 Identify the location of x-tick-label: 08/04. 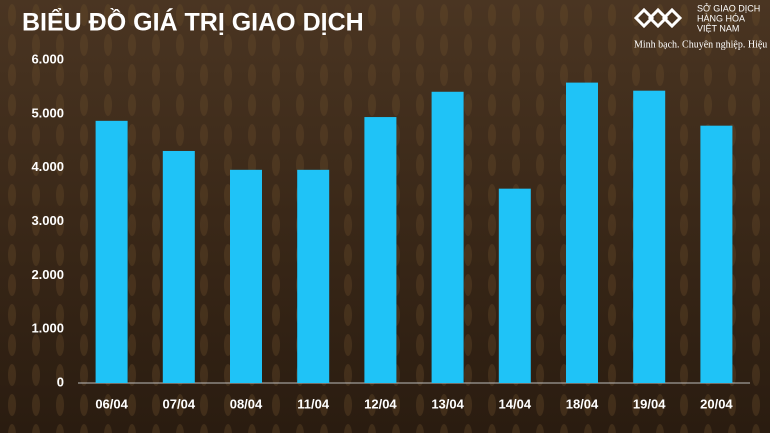
(246, 403).